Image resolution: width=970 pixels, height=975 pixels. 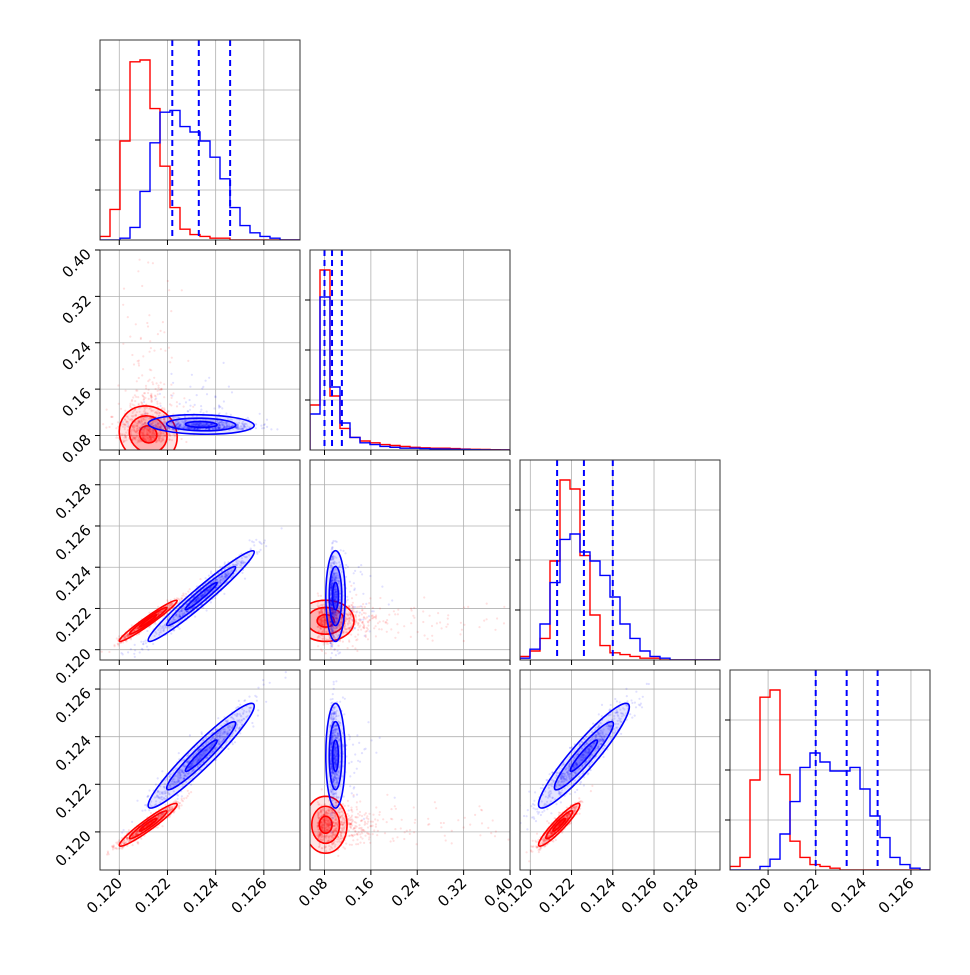 What do you see at coordinates (76, 263) in the screenshot?
I see `y-tick-label: 0.40` at bounding box center [76, 263].